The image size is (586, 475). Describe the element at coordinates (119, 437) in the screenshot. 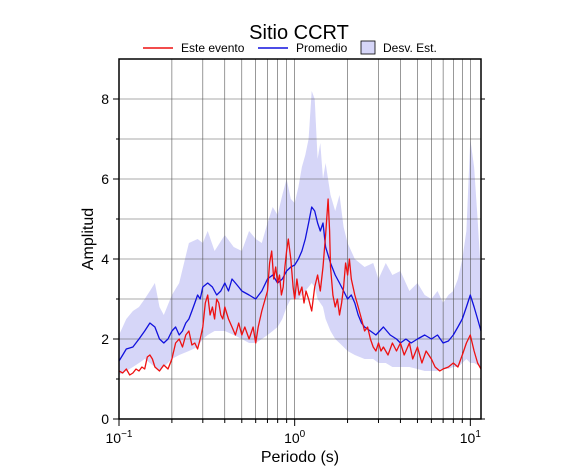

I see `x-tick-label: 10⁻¹` at that location.